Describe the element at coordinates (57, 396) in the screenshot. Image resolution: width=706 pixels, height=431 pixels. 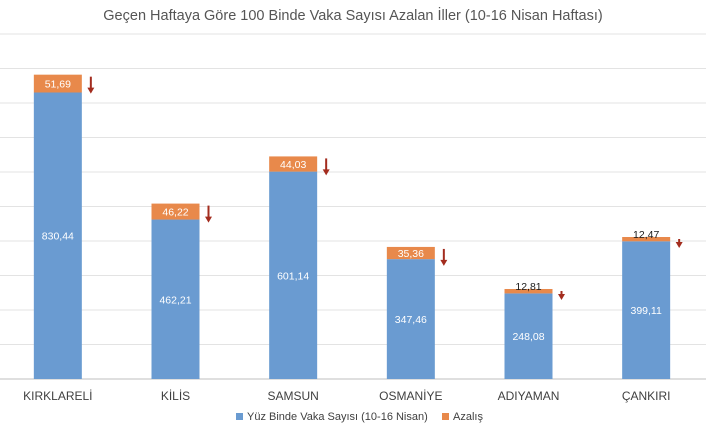
I see `category-label-1: KIRKLARELİ` at that location.